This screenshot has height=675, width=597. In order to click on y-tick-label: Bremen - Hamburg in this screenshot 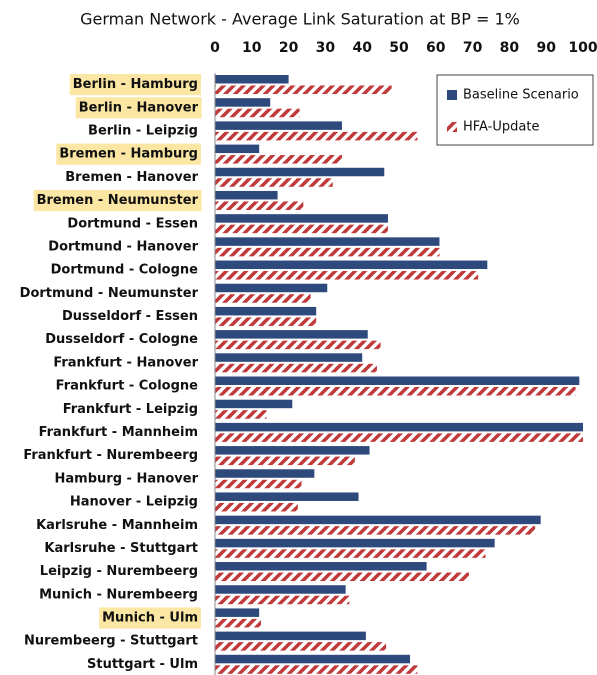, I will do `click(128, 154)`.